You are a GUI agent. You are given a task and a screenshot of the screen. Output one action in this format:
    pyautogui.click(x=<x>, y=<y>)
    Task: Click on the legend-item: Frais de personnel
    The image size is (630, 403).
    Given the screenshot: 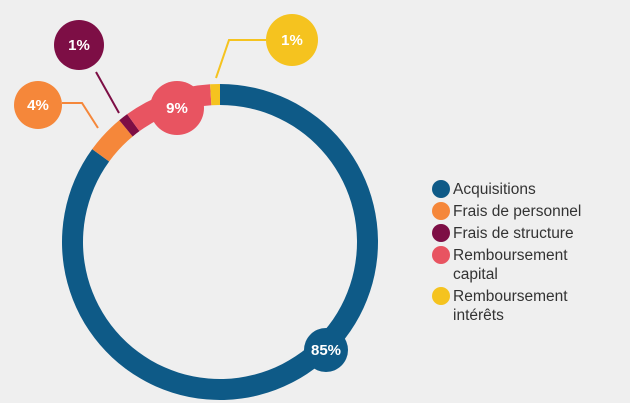 What is the action you would take?
    pyautogui.click(x=508, y=211)
    